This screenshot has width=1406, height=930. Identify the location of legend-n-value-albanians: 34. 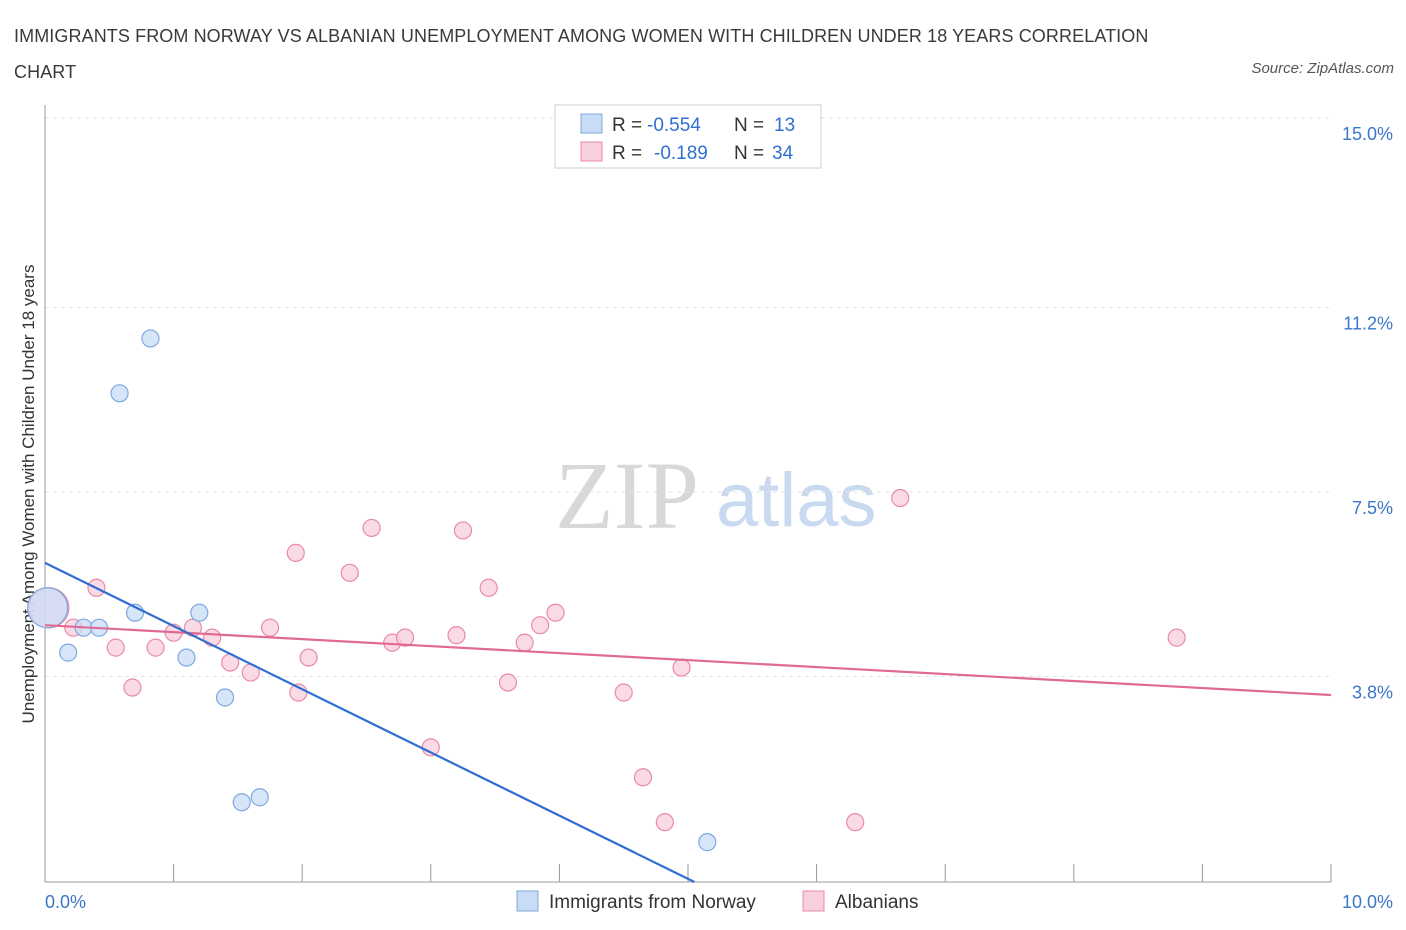
(783, 153).